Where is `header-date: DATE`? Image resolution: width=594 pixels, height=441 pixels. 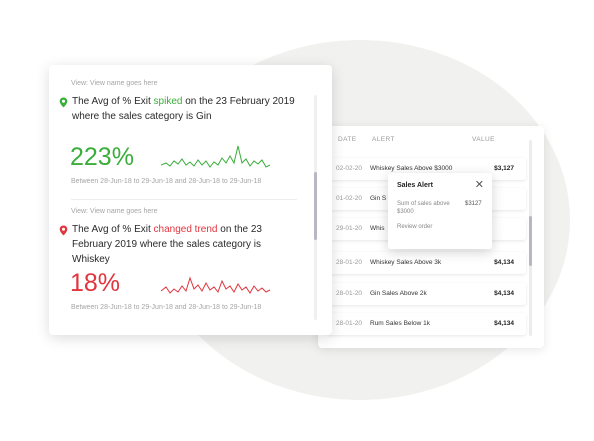 header-date: DATE is located at coordinates (347, 139).